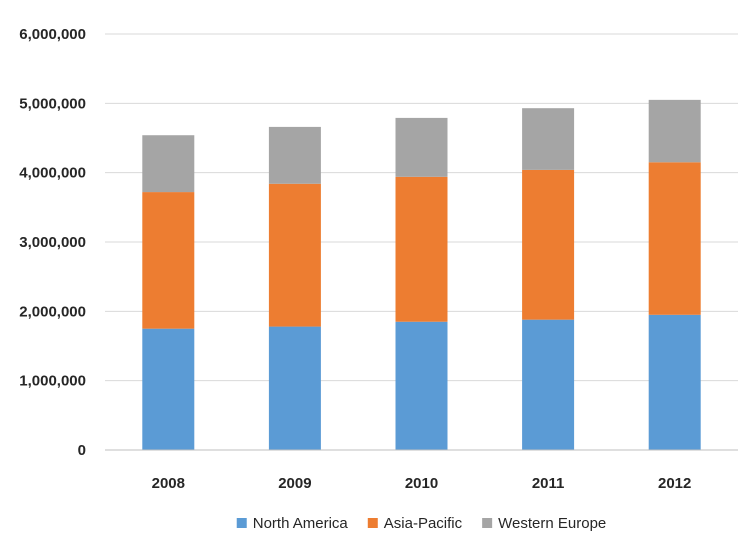 Image resolution: width=746 pixels, height=550 pixels. What do you see at coordinates (294, 388) in the screenshot?
I see `bar-2009-north-america` at bounding box center [294, 388].